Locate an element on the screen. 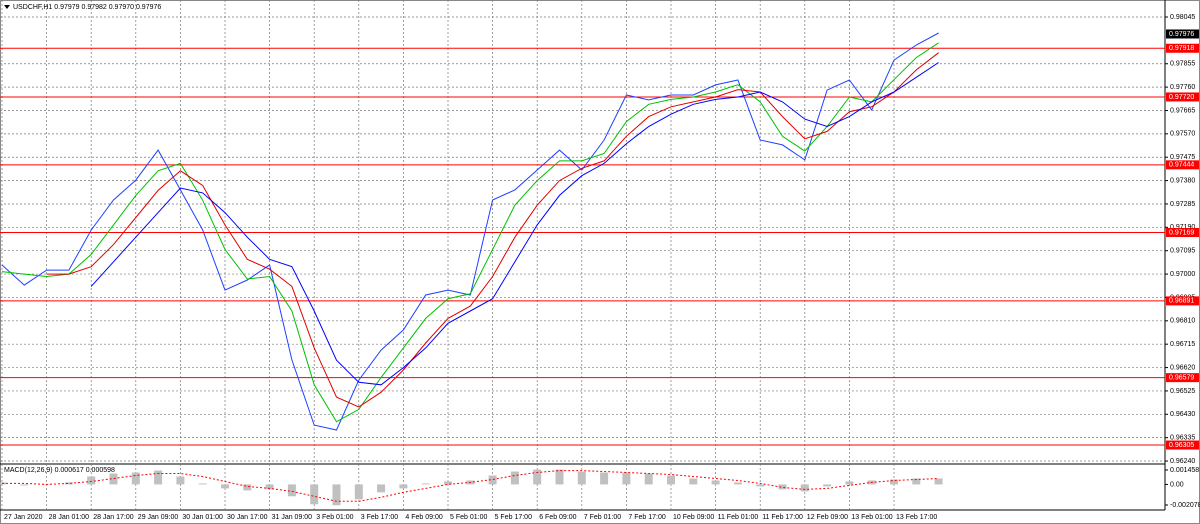 The height and width of the screenshot is (524, 1200). y-tick-label: 0.96810 is located at coordinates (1182, 321).